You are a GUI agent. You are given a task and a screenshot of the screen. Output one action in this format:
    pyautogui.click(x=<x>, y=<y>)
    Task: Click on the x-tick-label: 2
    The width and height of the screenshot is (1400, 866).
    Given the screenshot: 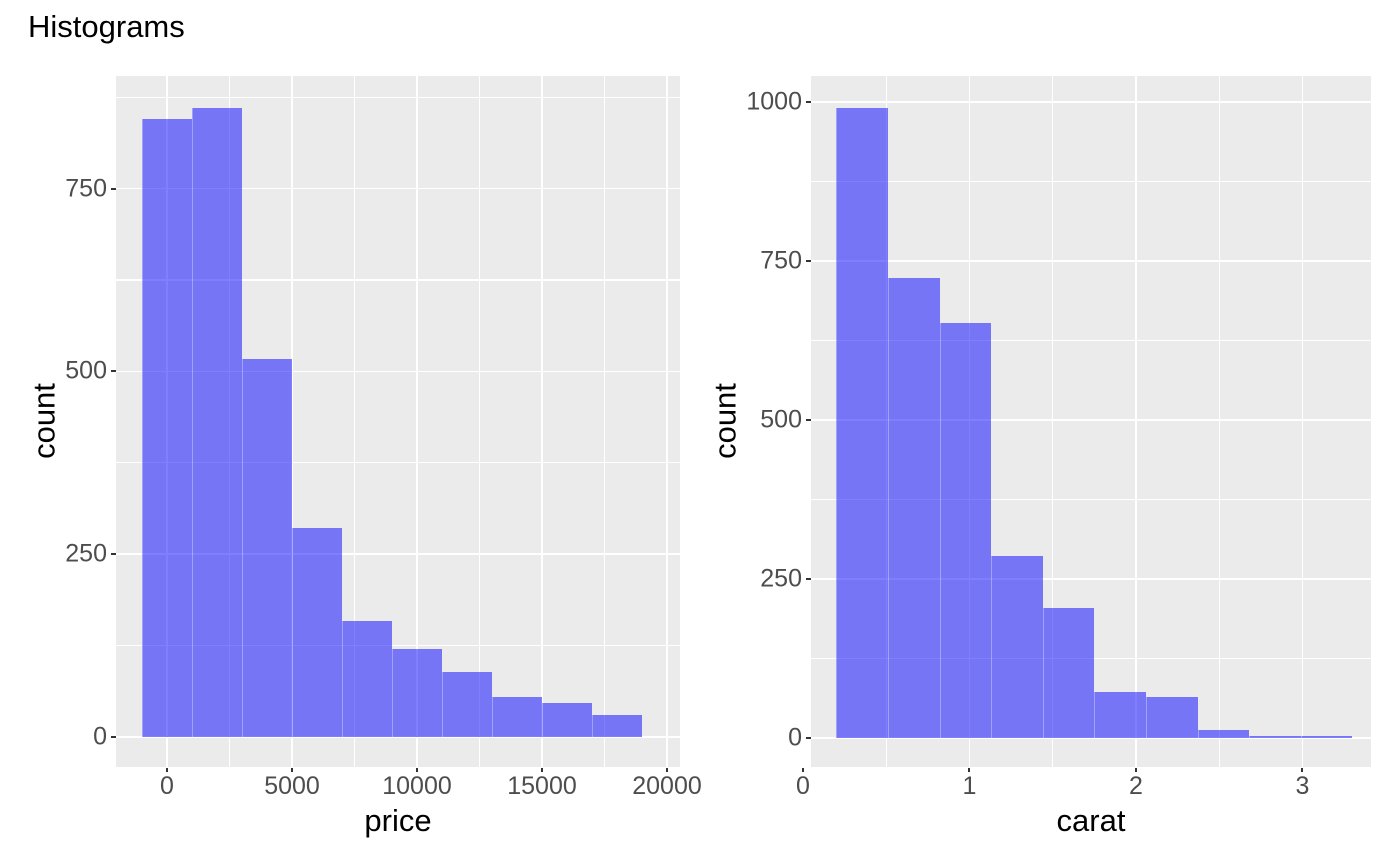 What is the action you would take?
    pyautogui.click(x=1135, y=786)
    